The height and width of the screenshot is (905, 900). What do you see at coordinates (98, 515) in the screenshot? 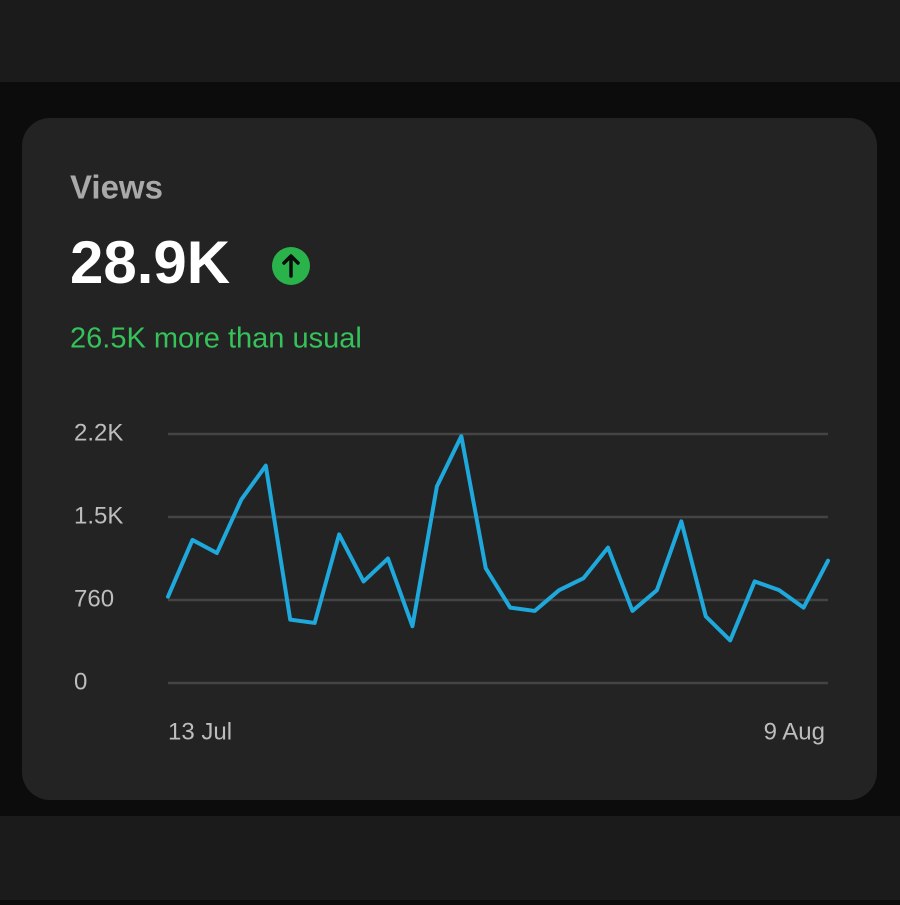
I see `y-tick-label: 1.5K` at bounding box center [98, 515].